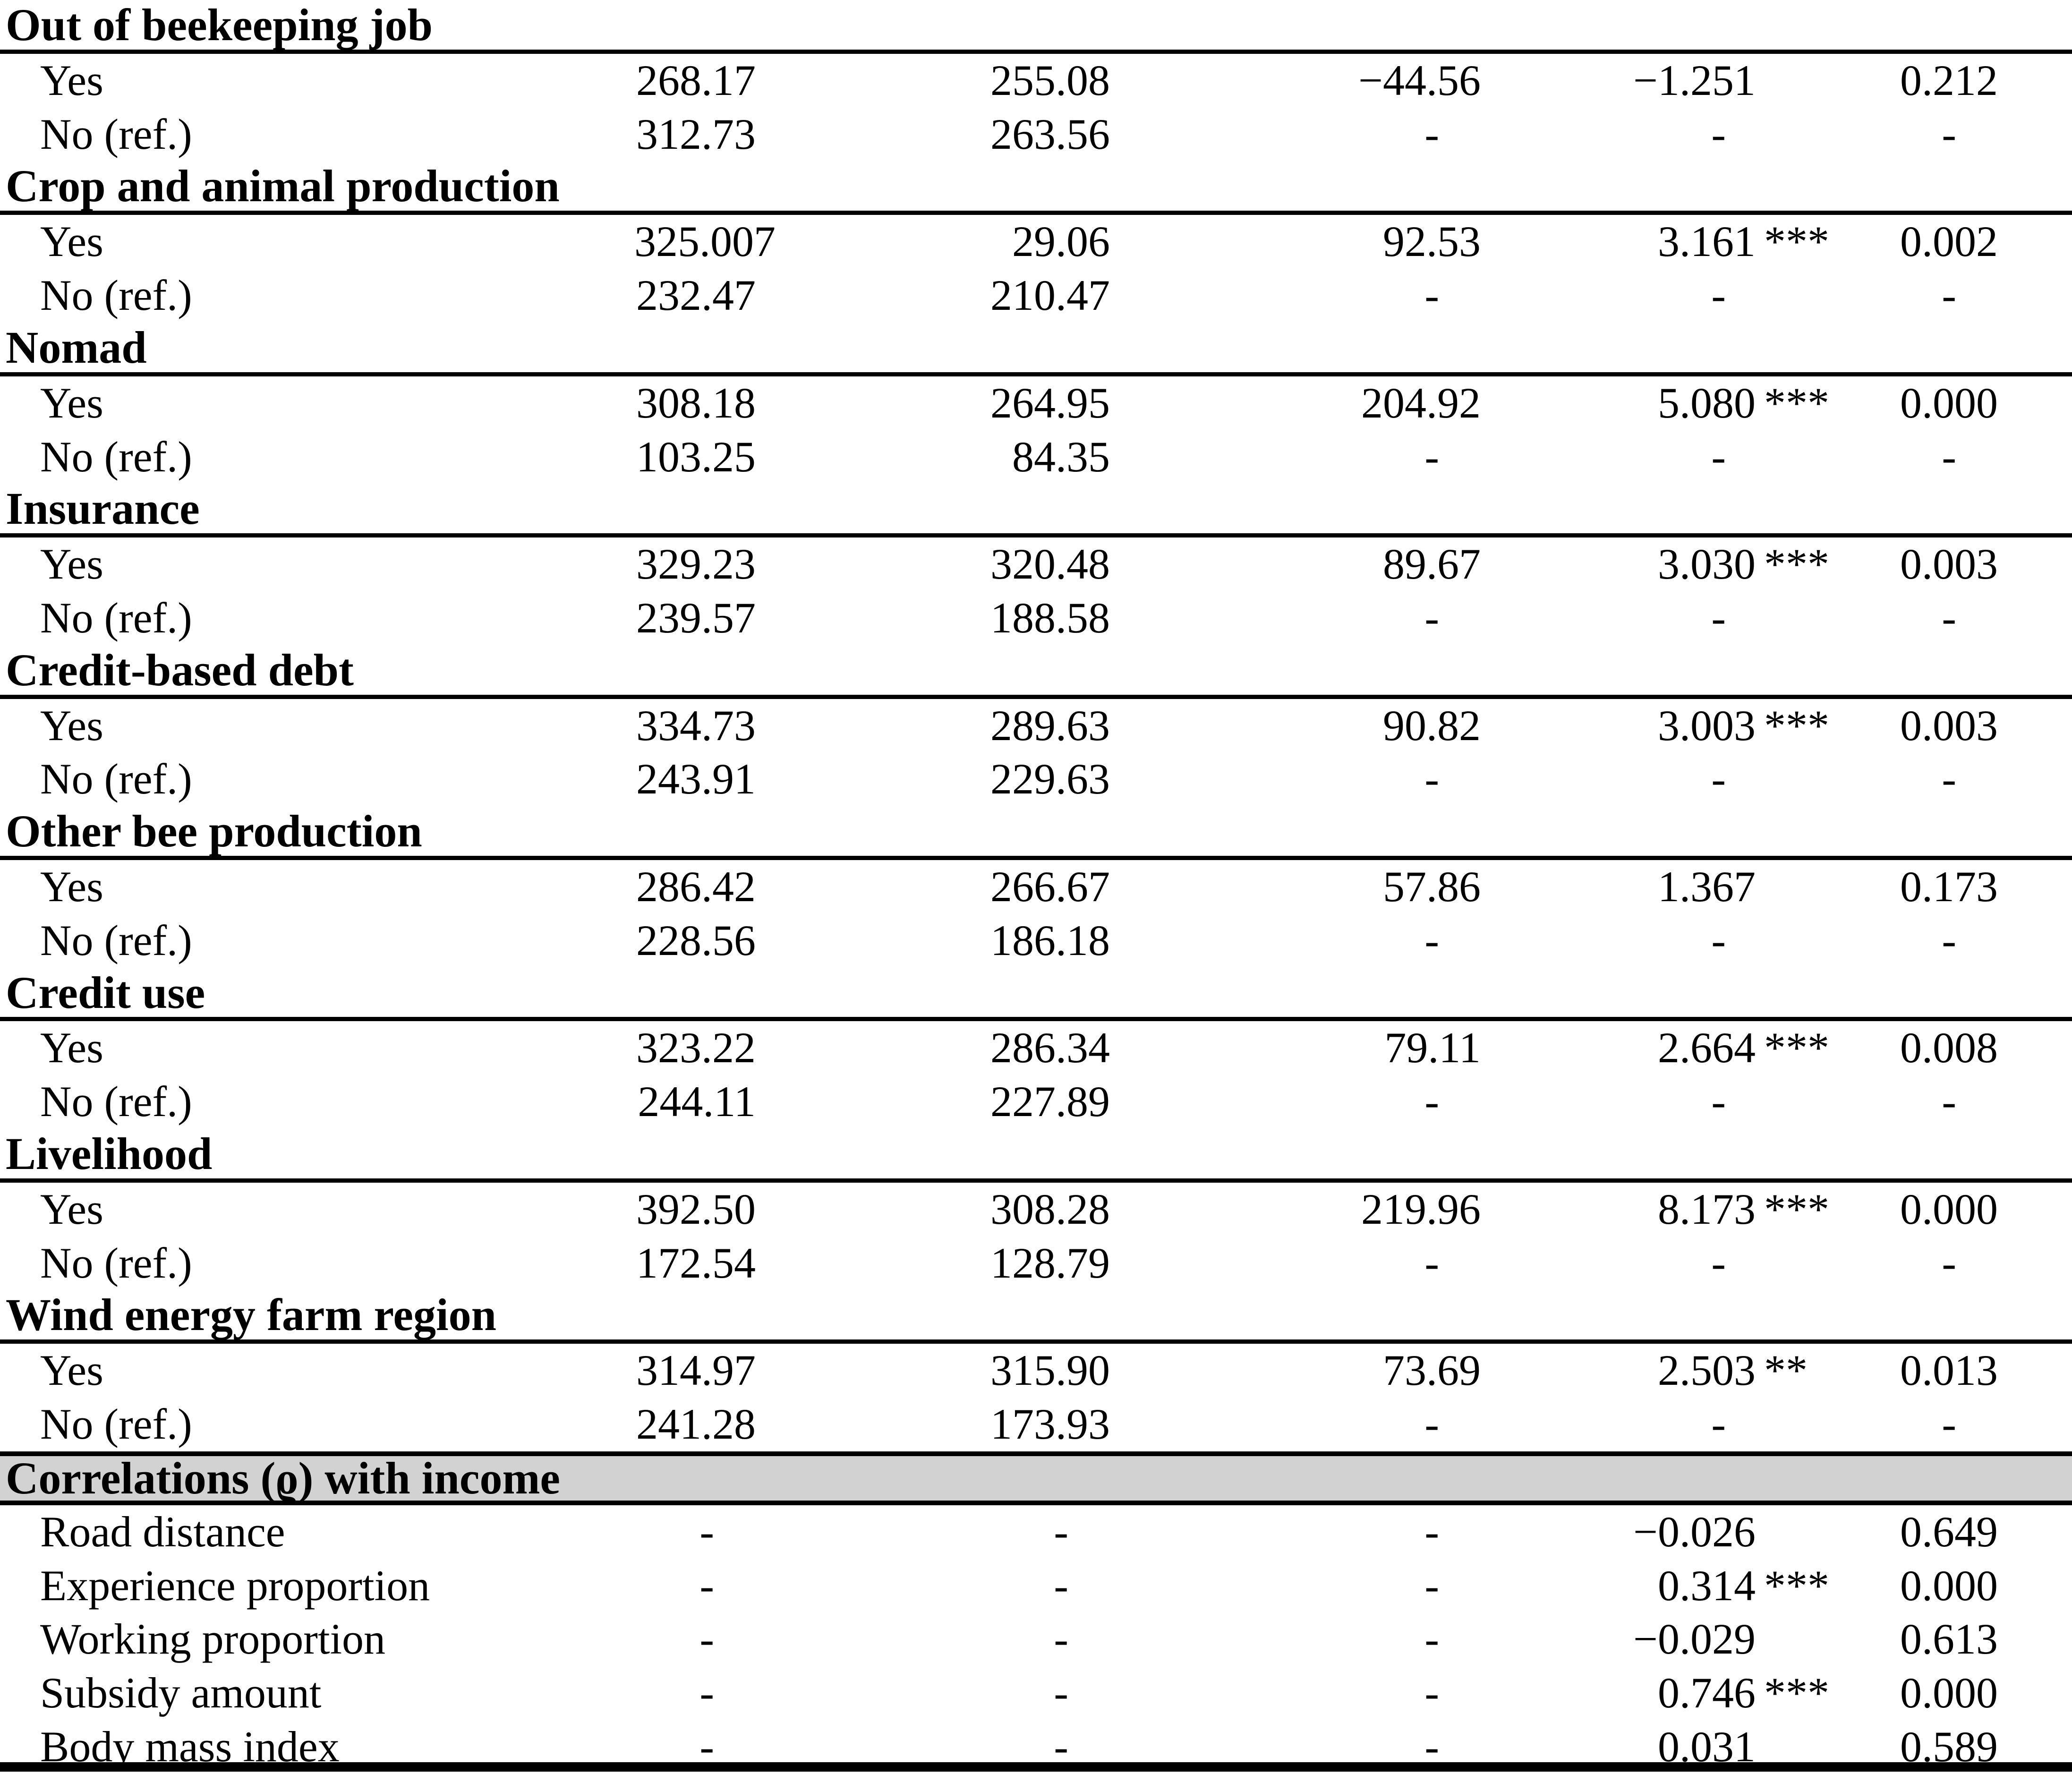  Describe the element at coordinates (219, 25) in the screenshot. I see `section-title: Out of beekeeping job` at that location.